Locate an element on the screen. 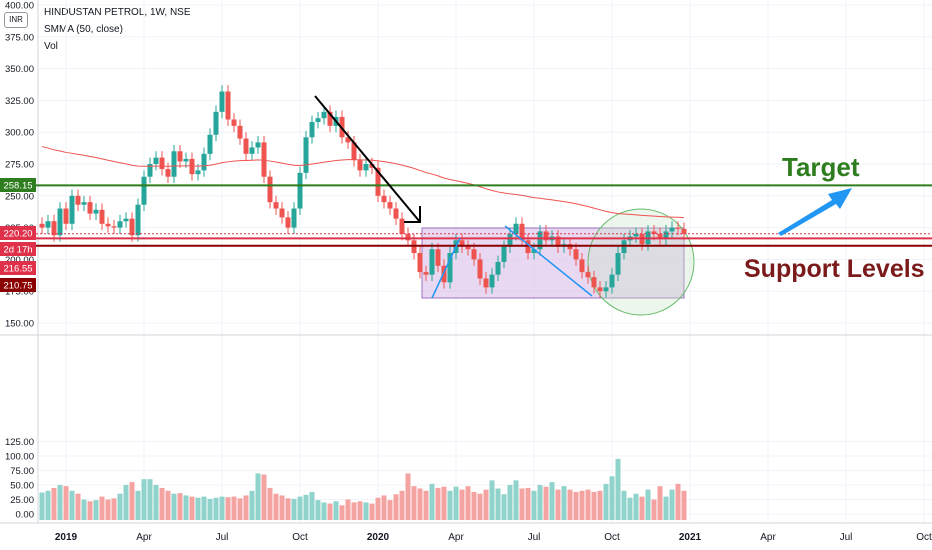 The width and height of the screenshot is (932, 550). levels is located at coordinates (466, 215).